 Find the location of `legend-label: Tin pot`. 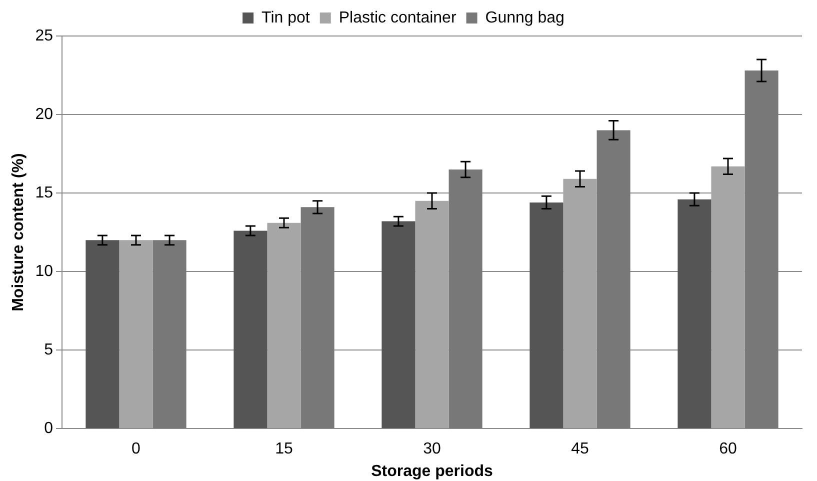

legend-label: Tin pot is located at coordinates (286, 17).